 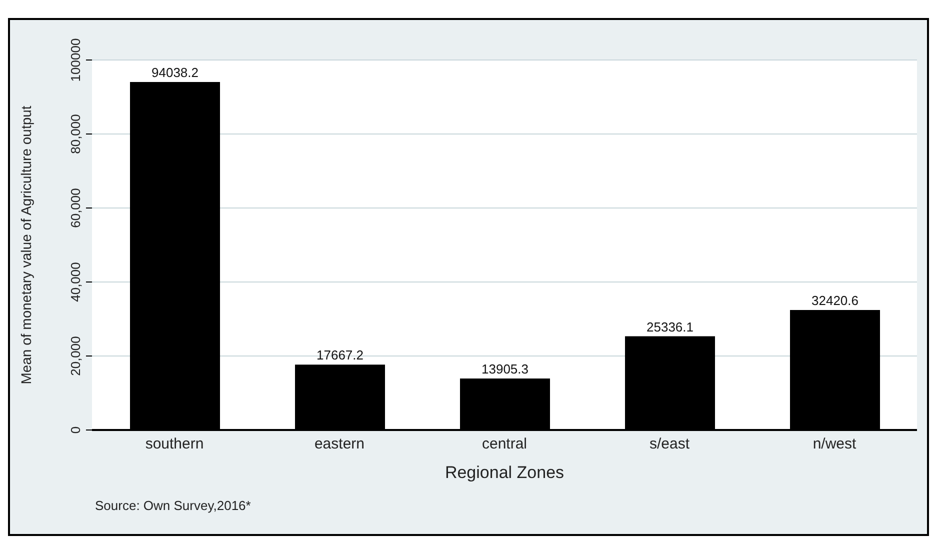 What do you see at coordinates (173, 505) in the screenshot?
I see `source-note: Source: Own Survey,2016*` at bounding box center [173, 505].